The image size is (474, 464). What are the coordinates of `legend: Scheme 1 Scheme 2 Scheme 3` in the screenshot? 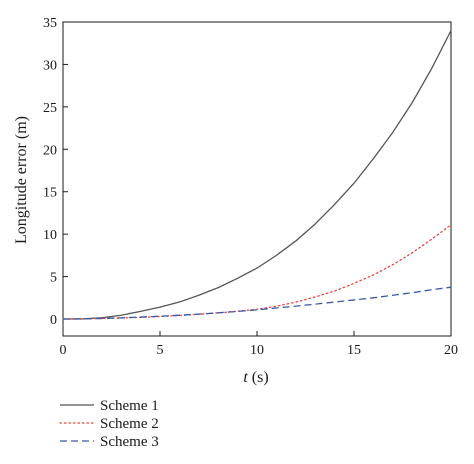 It's located at (109, 424).